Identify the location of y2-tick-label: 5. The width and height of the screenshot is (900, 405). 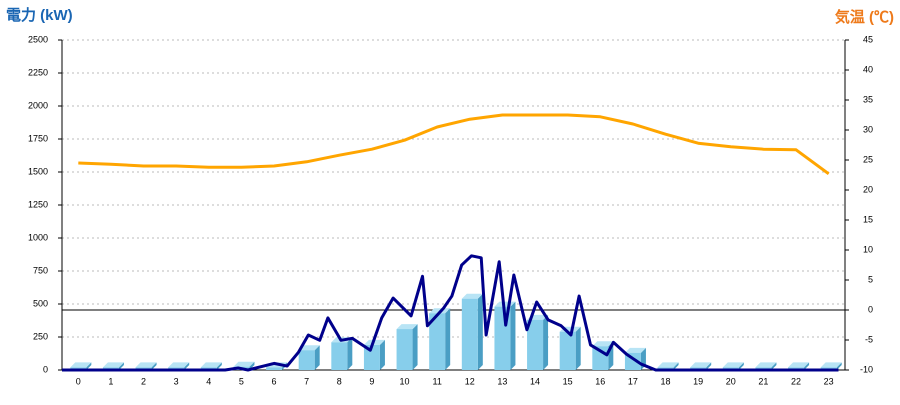
(870, 279).